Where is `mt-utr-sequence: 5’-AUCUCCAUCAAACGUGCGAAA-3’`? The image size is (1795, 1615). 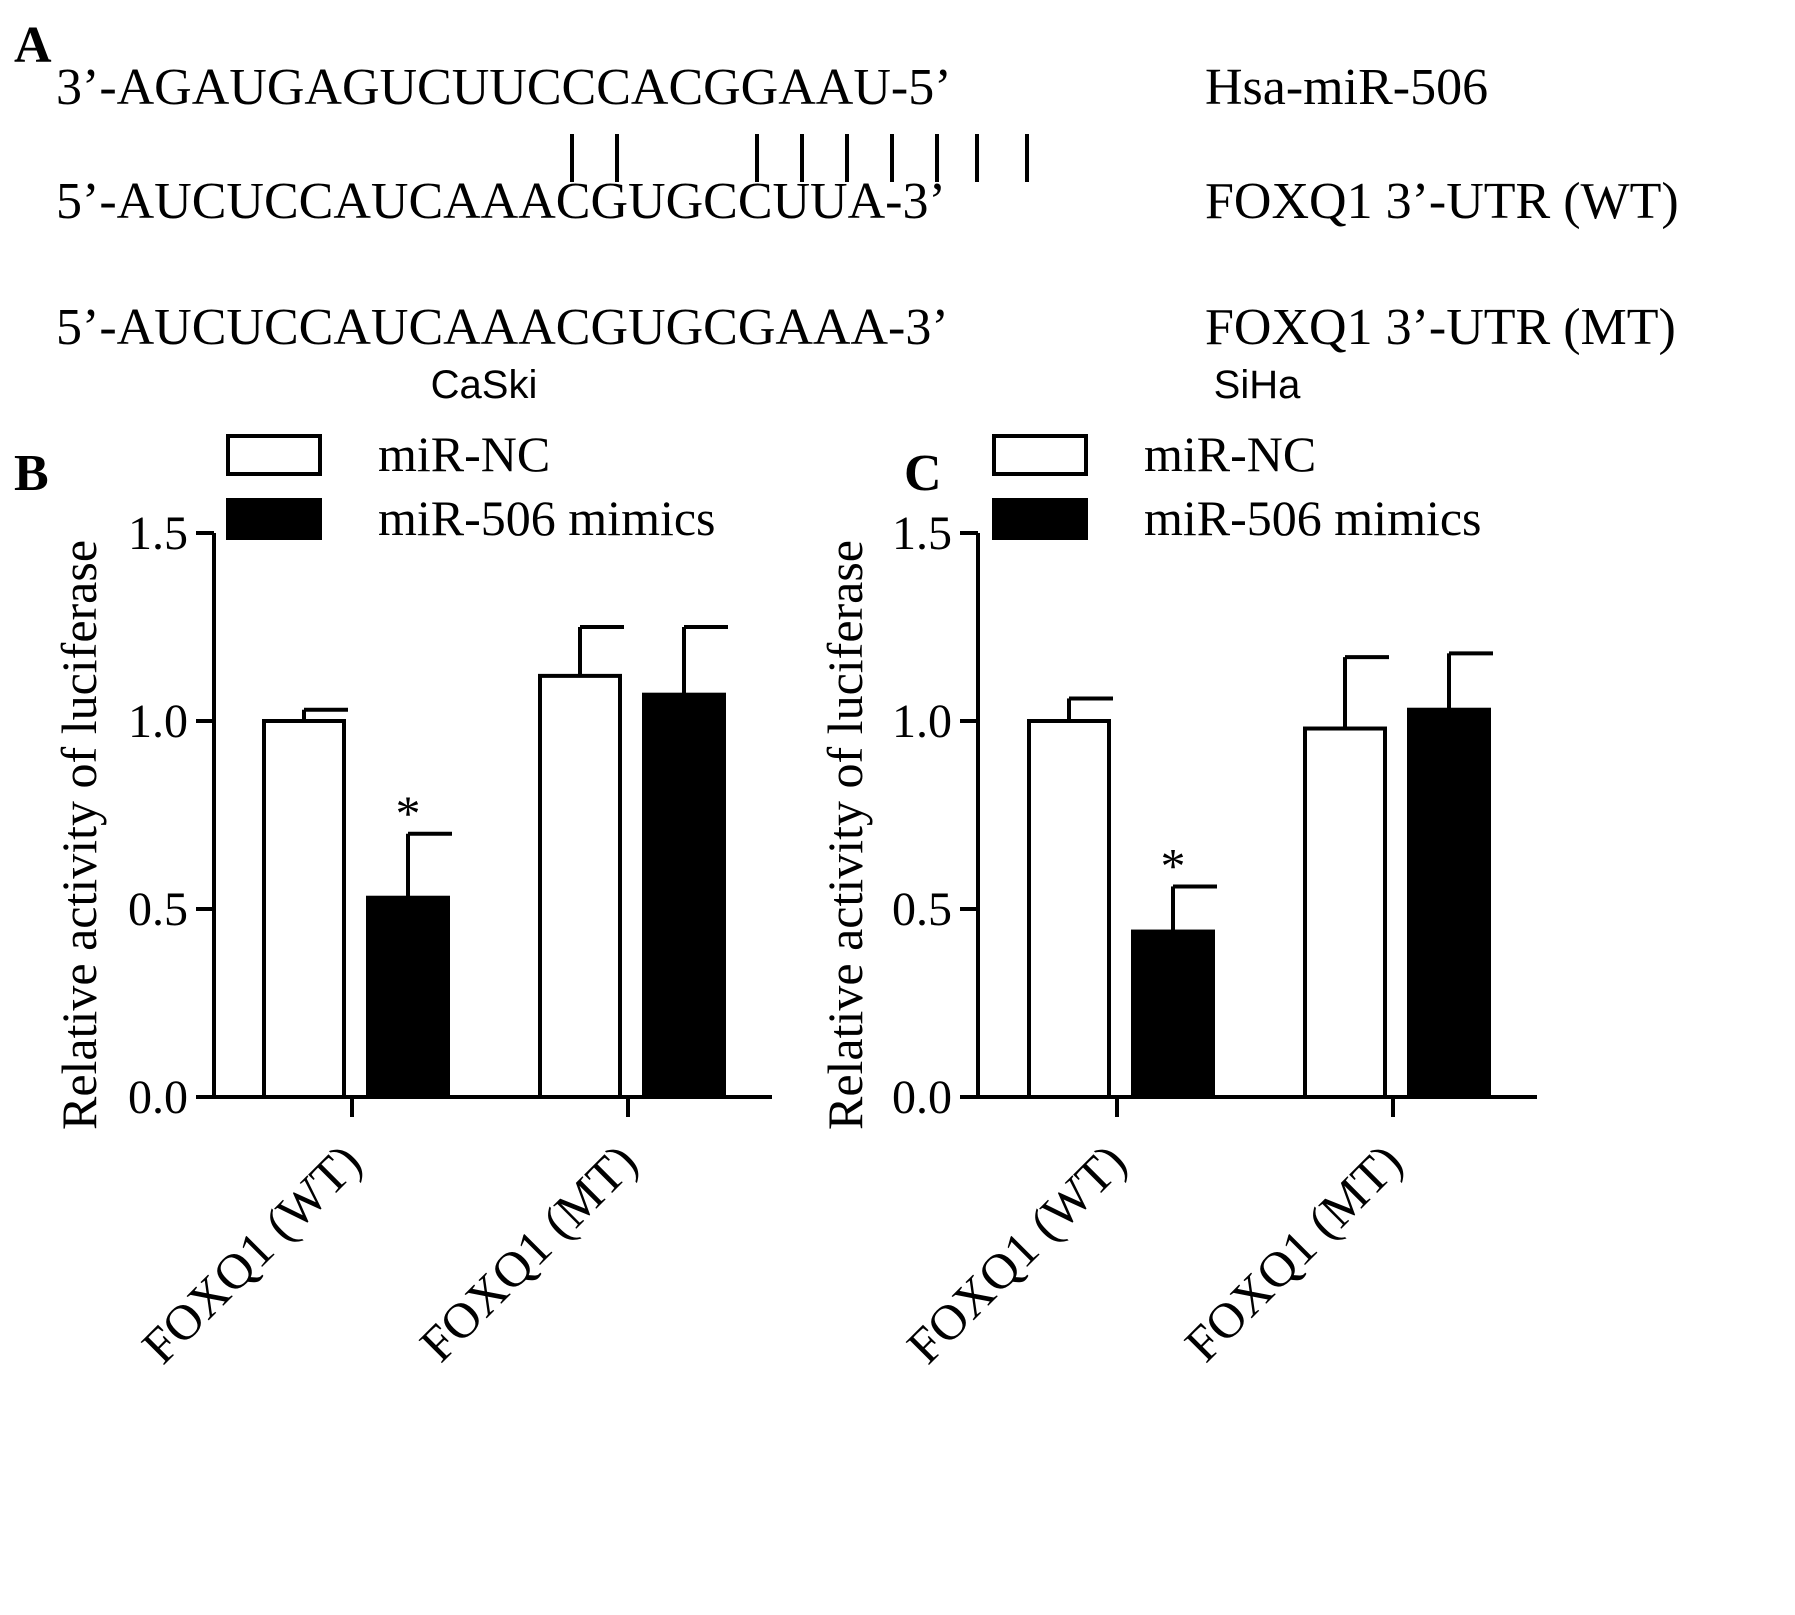
mt-utr-sequence: 5’-AUCUCCAUCAAACGUGCGAAA-3’ is located at coordinates (502, 327).